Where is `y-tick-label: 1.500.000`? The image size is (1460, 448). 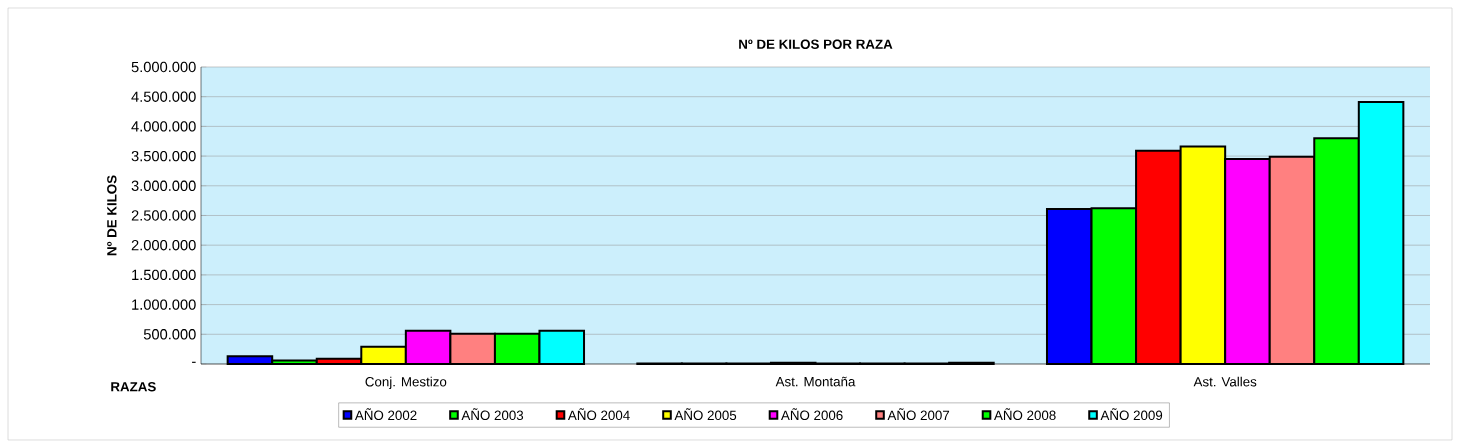 y-tick-label: 1.500.000 is located at coordinates (164, 275).